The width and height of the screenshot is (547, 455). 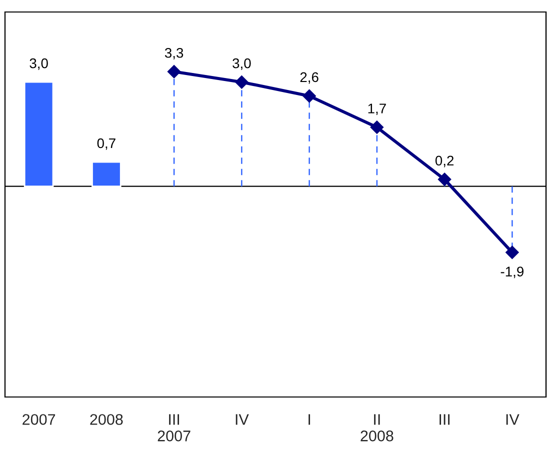 What do you see at coordinates (174, 54) in the screenshot?
I see `data-label: 3,3` at bounding box center [174, 54].